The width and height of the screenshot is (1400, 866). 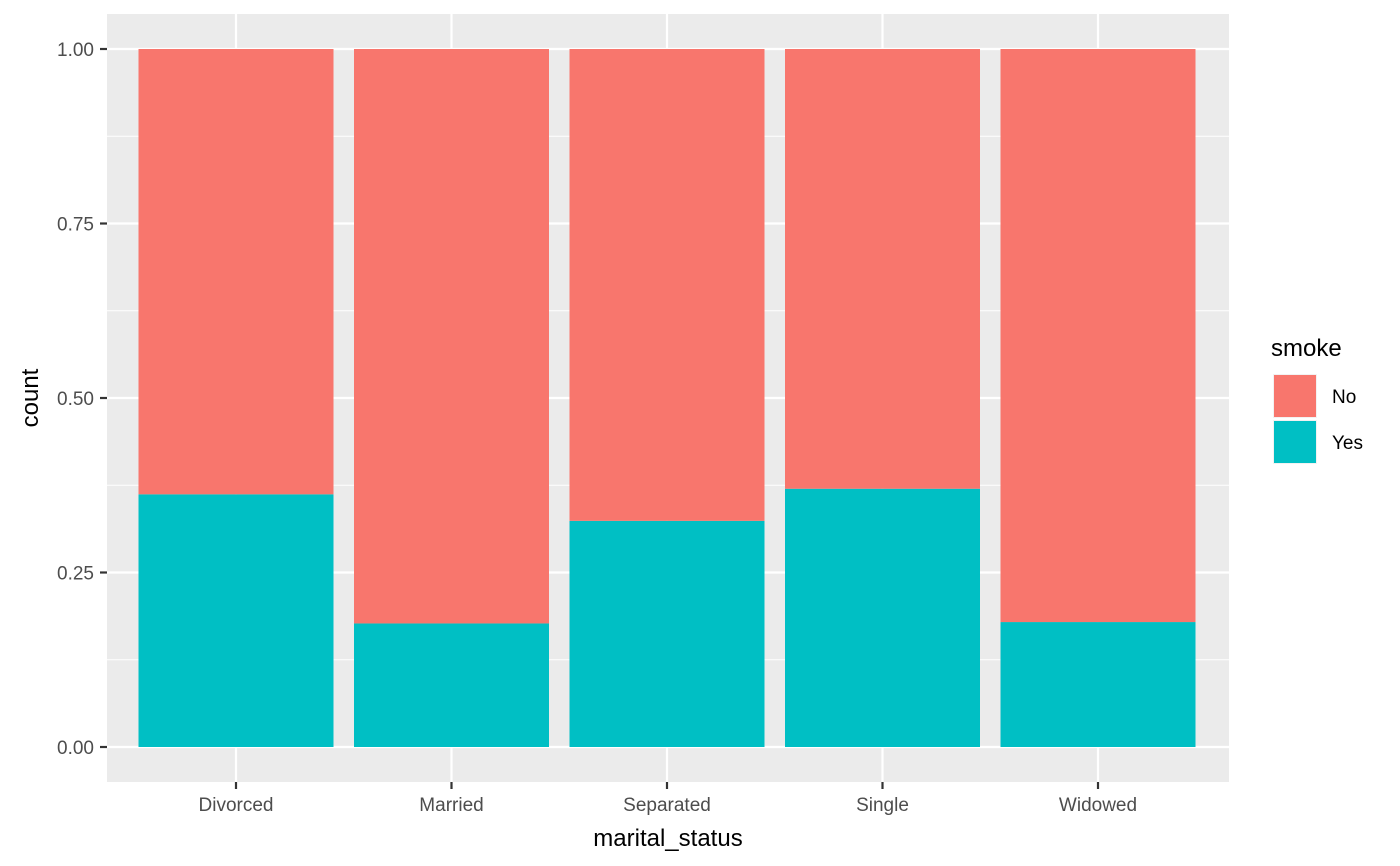 What do you see at coordinates (1098, 805) in the screenshot?
I see `x-tick-label: Widowed` at bounding box center [1098, 805].